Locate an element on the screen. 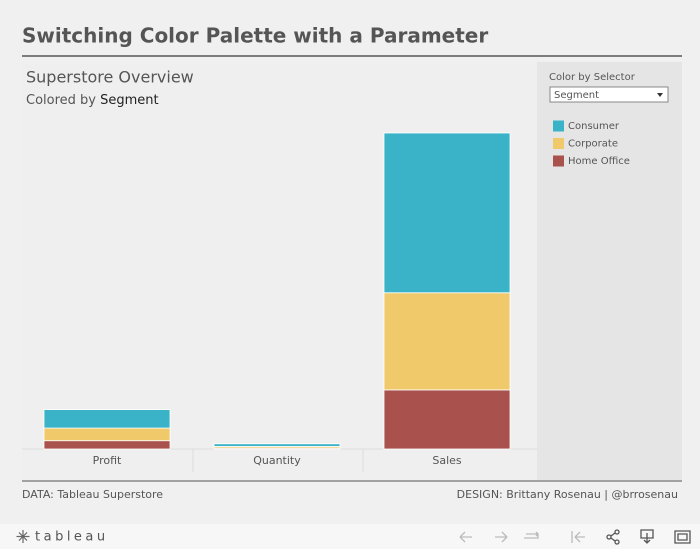  dropdown-arrow is located at coordinates (660, 95).